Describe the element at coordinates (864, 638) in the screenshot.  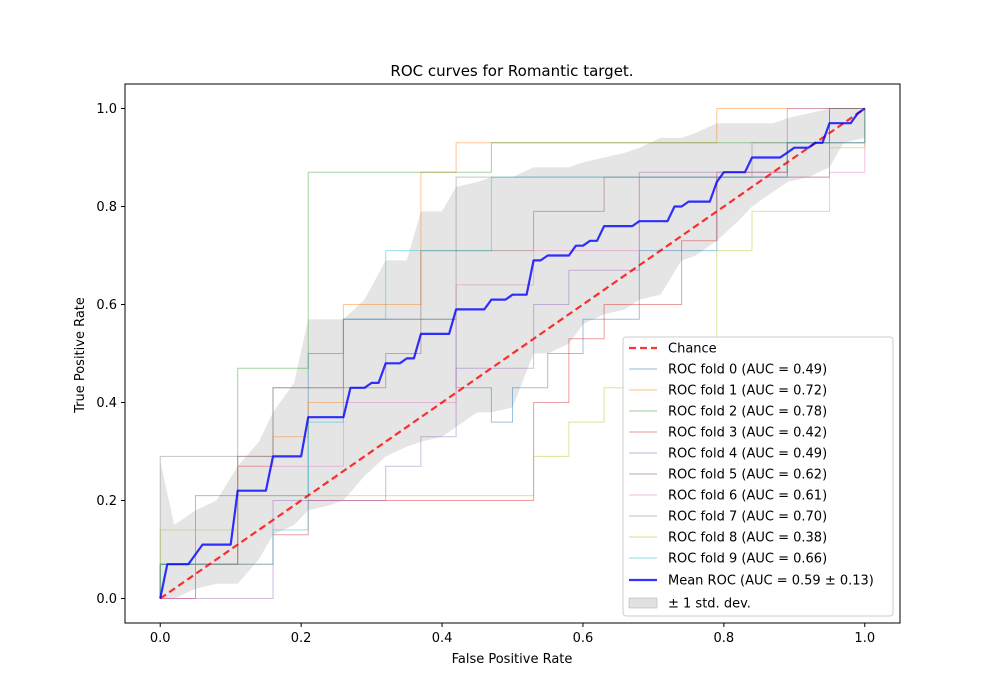
I see `x-tick-label: 1.0` at that location.